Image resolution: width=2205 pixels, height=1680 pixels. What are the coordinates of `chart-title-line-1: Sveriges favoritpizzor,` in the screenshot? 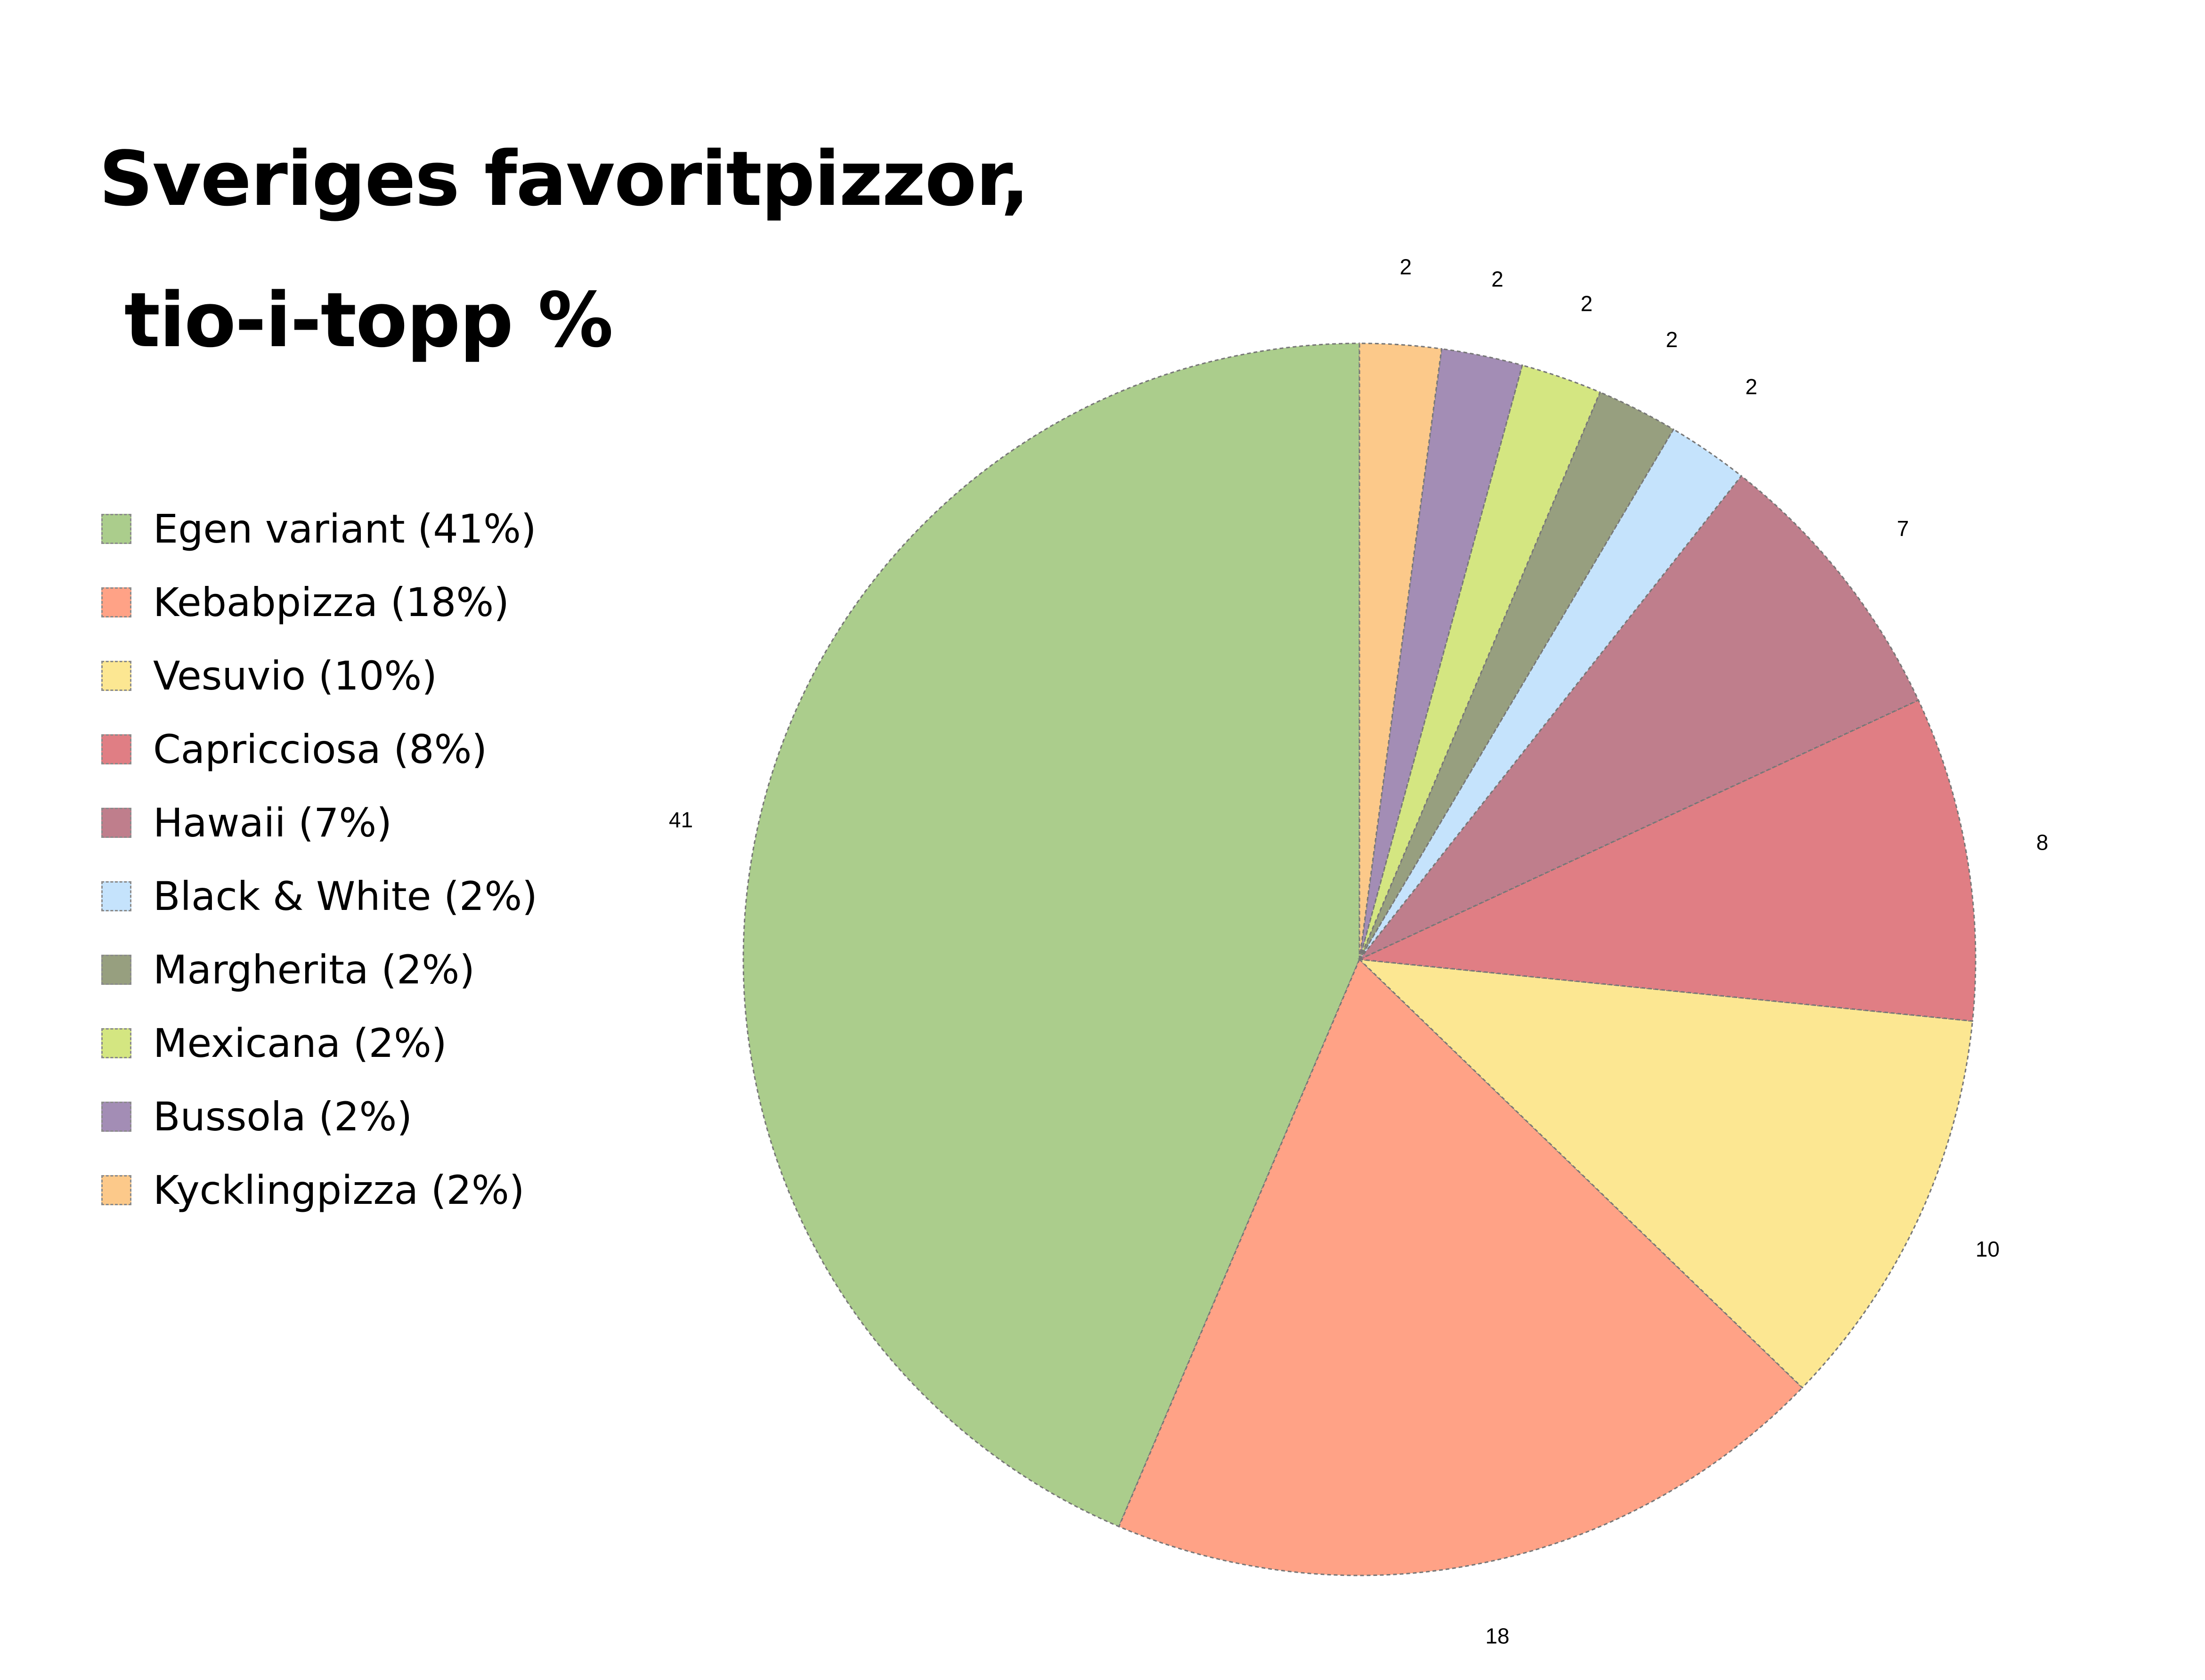 It's located at (564, 179).